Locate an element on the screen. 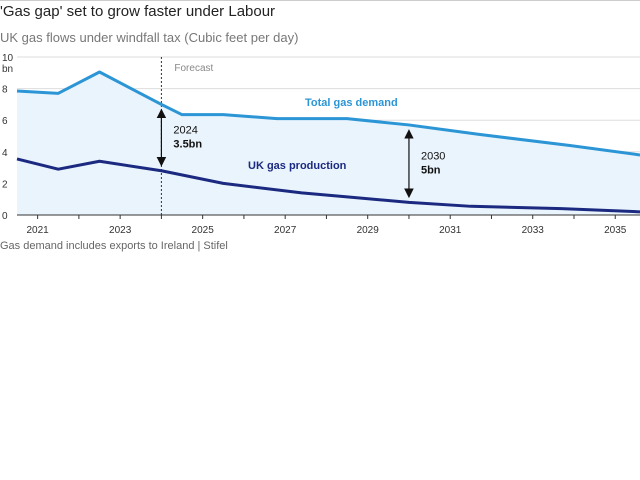 This screenshot has height=480, width=640. gap-annotation-year: 2024 is located at coordinates (185, 131).